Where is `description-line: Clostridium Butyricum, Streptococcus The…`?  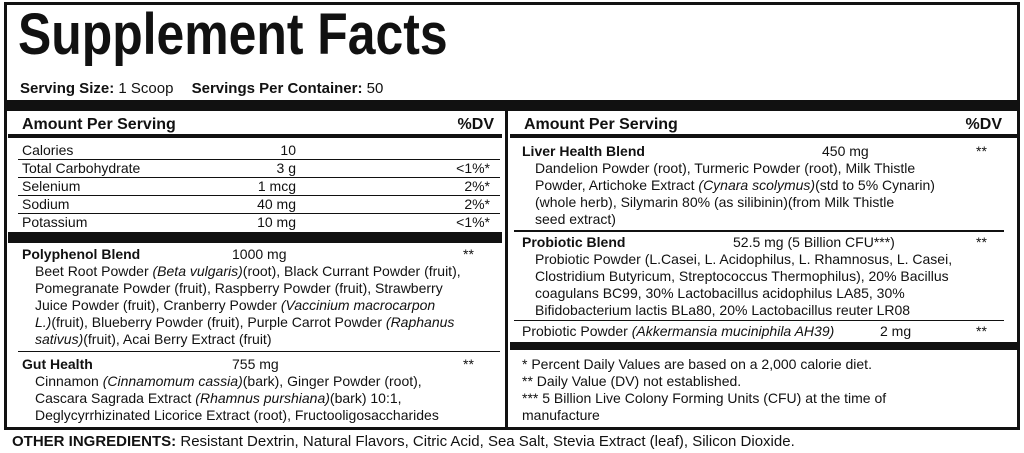
description-line: Clostridium Butyricum, Streptococcus The… is located at coordinates (742, 276).